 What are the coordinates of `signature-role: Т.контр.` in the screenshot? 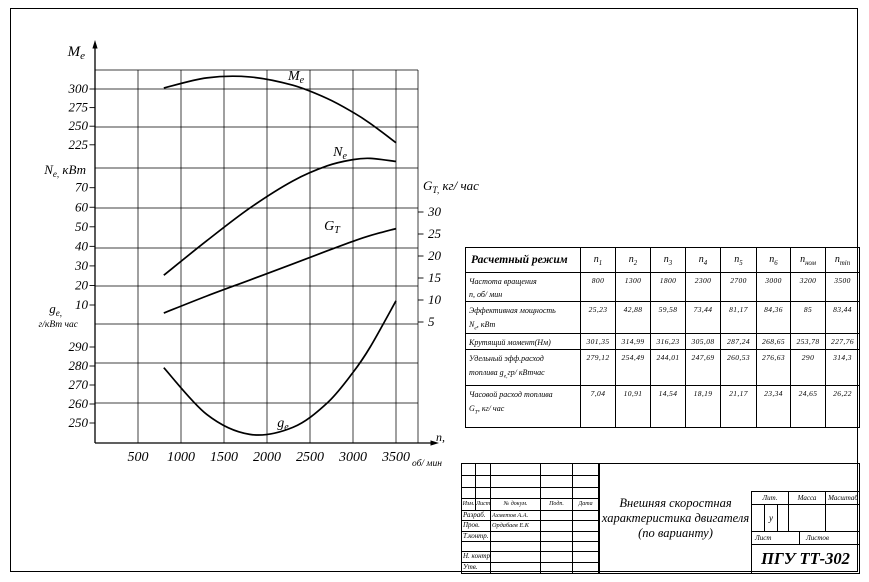 It's located at (476, 536).